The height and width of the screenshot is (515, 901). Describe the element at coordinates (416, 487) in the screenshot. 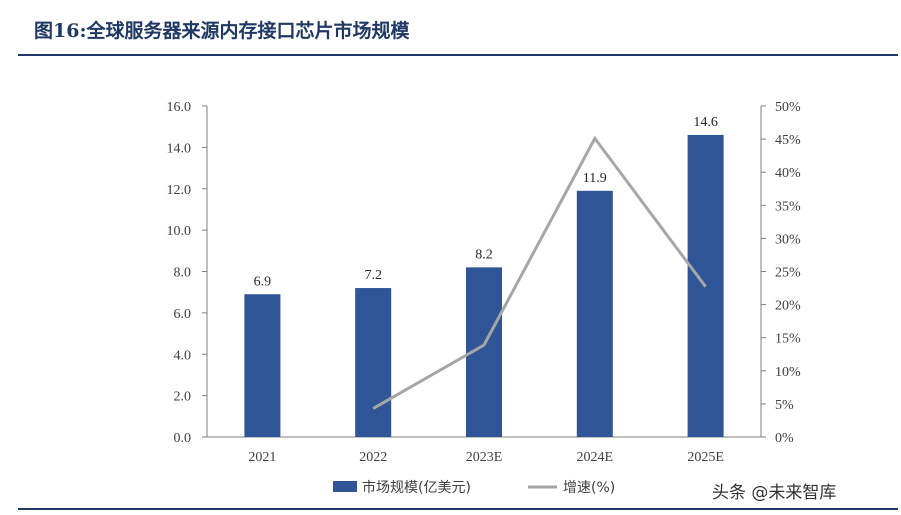

I see `legend-label-bar: 市场规模(亿美元)` at that location.